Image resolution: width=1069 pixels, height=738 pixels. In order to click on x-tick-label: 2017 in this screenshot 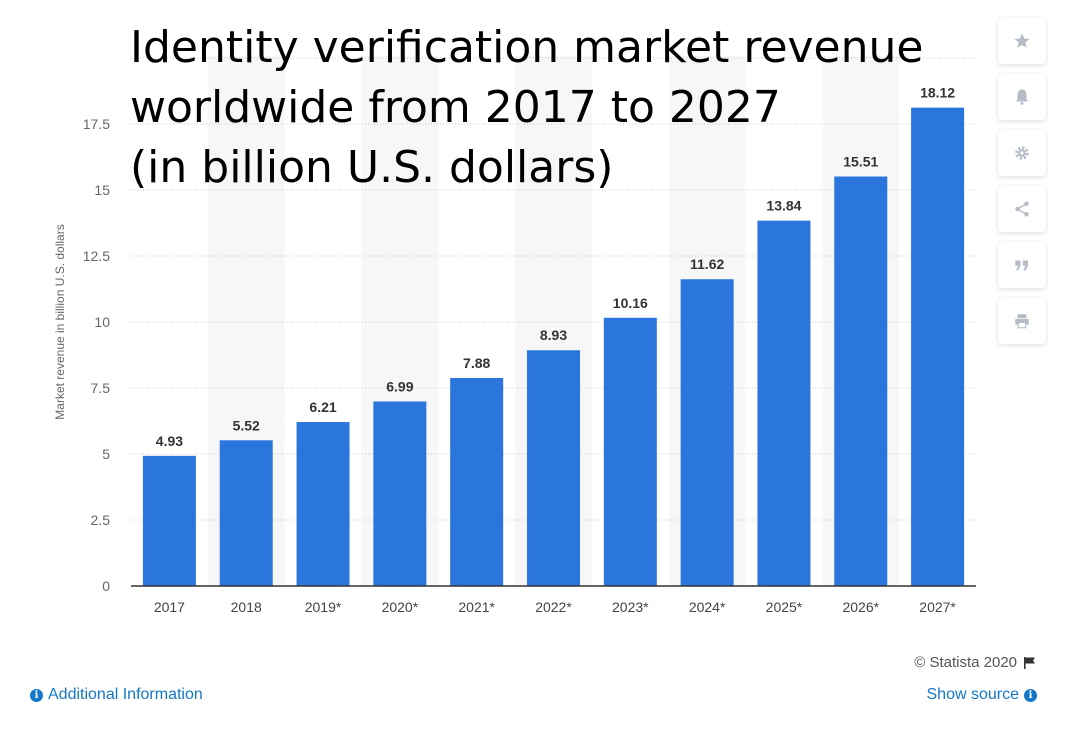, I will do `click(169, 607)`.